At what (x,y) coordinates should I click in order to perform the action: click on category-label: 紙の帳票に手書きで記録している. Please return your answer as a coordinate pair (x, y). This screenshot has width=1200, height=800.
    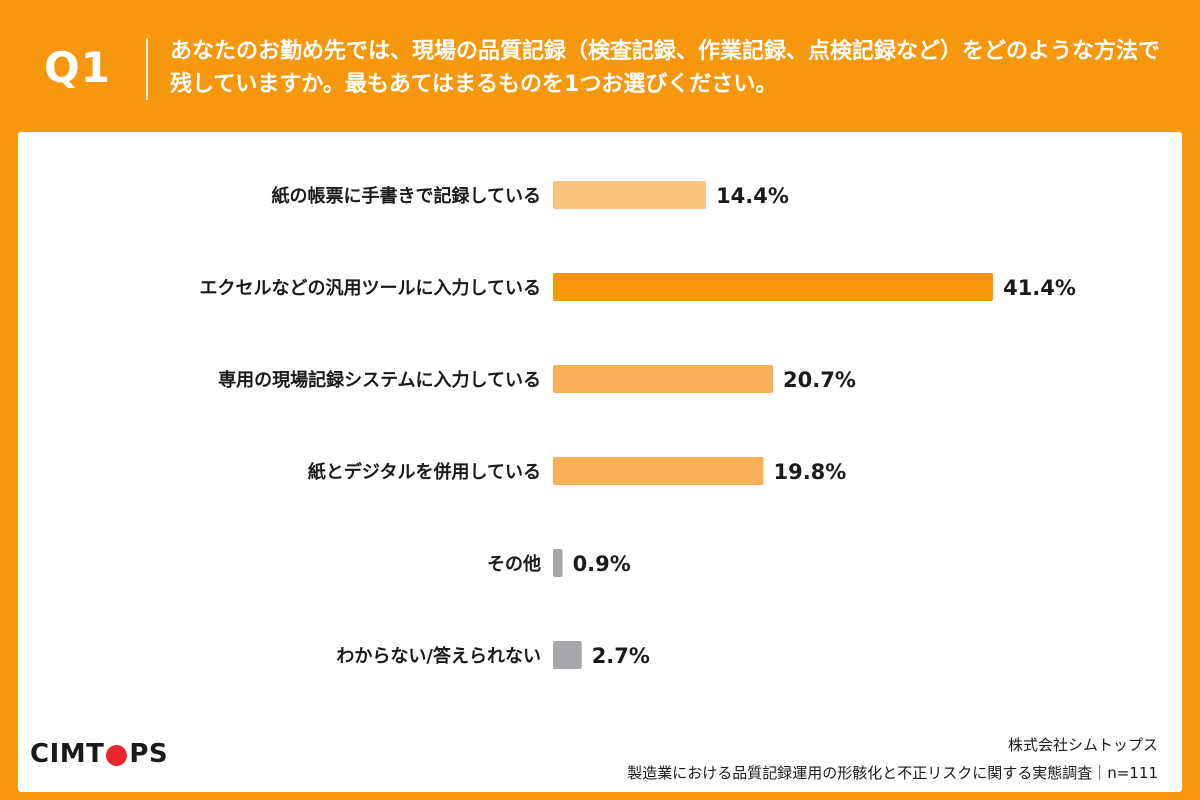
    Looking at the image, I should click on (406, 196).